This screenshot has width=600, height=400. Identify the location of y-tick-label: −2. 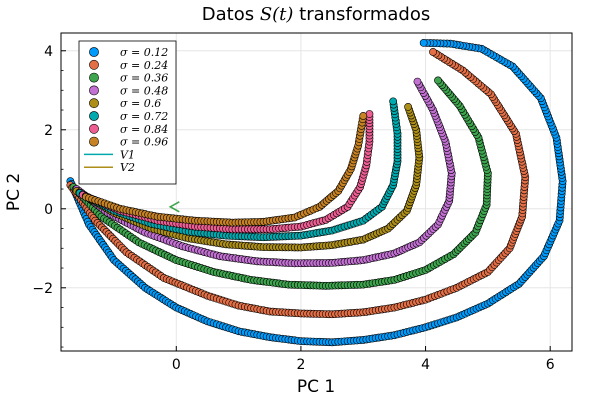
(42, 289).